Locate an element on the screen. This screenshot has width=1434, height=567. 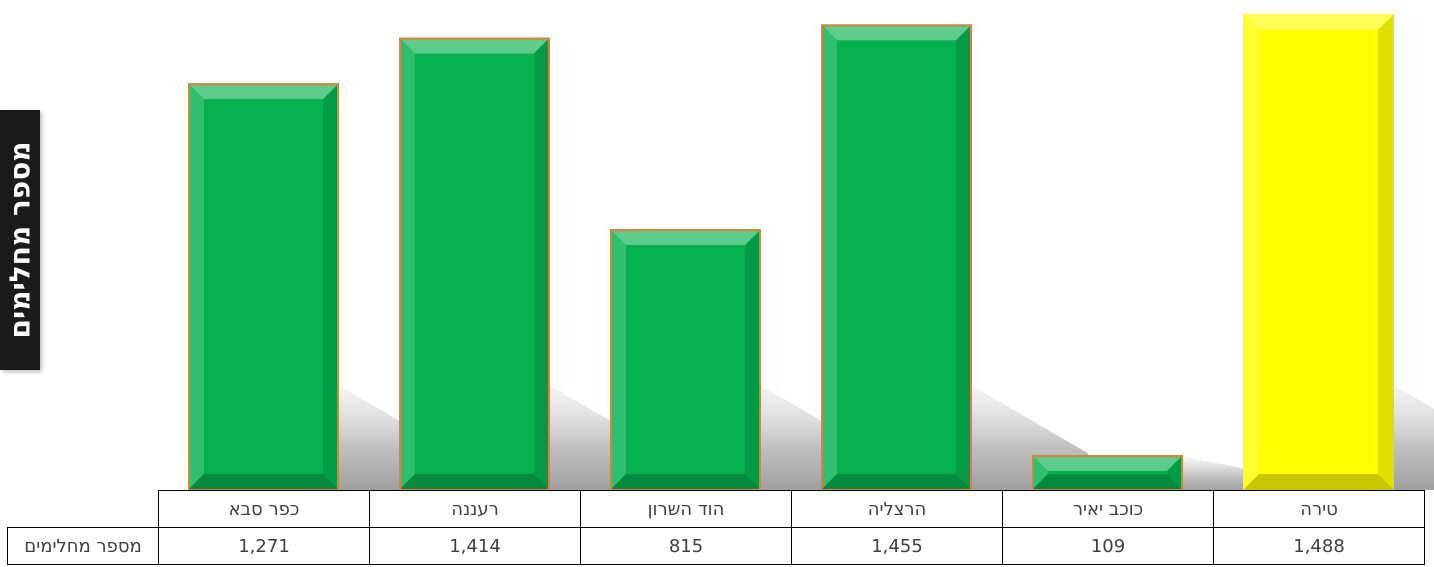
category-label: כפר סבא is located at coordinates (264, 509).